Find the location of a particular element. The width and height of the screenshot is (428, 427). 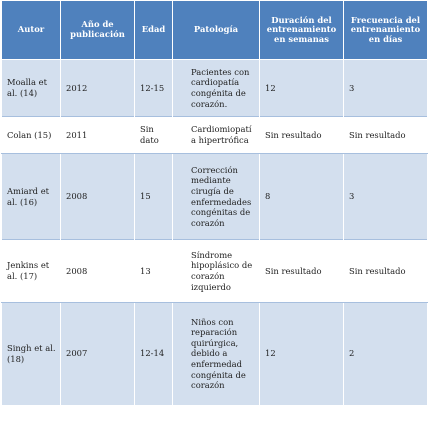

cell-autor: Colan (15) is located at coordinates (31, 135).